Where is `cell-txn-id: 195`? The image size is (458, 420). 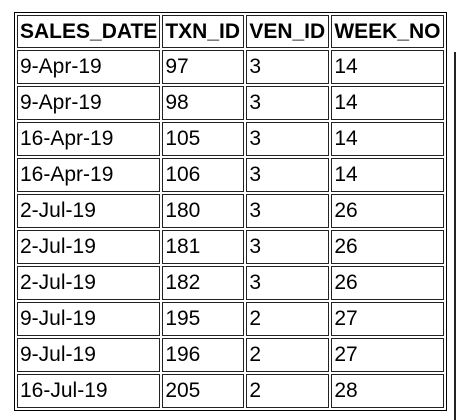
cell-txn-id: 195 is located at coordinates (203, 319).